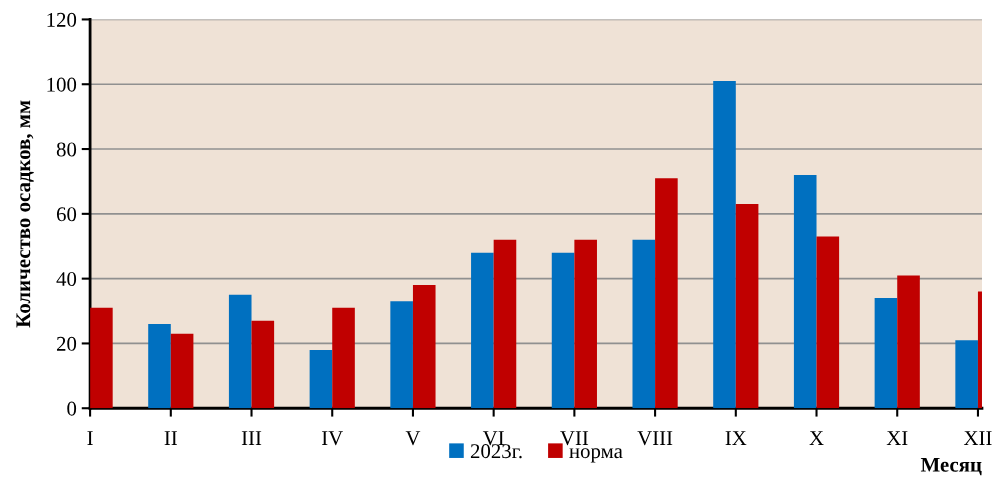 The height and width of the screenshot is (486, 1001). What do you see at coordinates (736, 438) in the screenshot?
I see `x-tick-label: IX` at bounding box center [736, 438].